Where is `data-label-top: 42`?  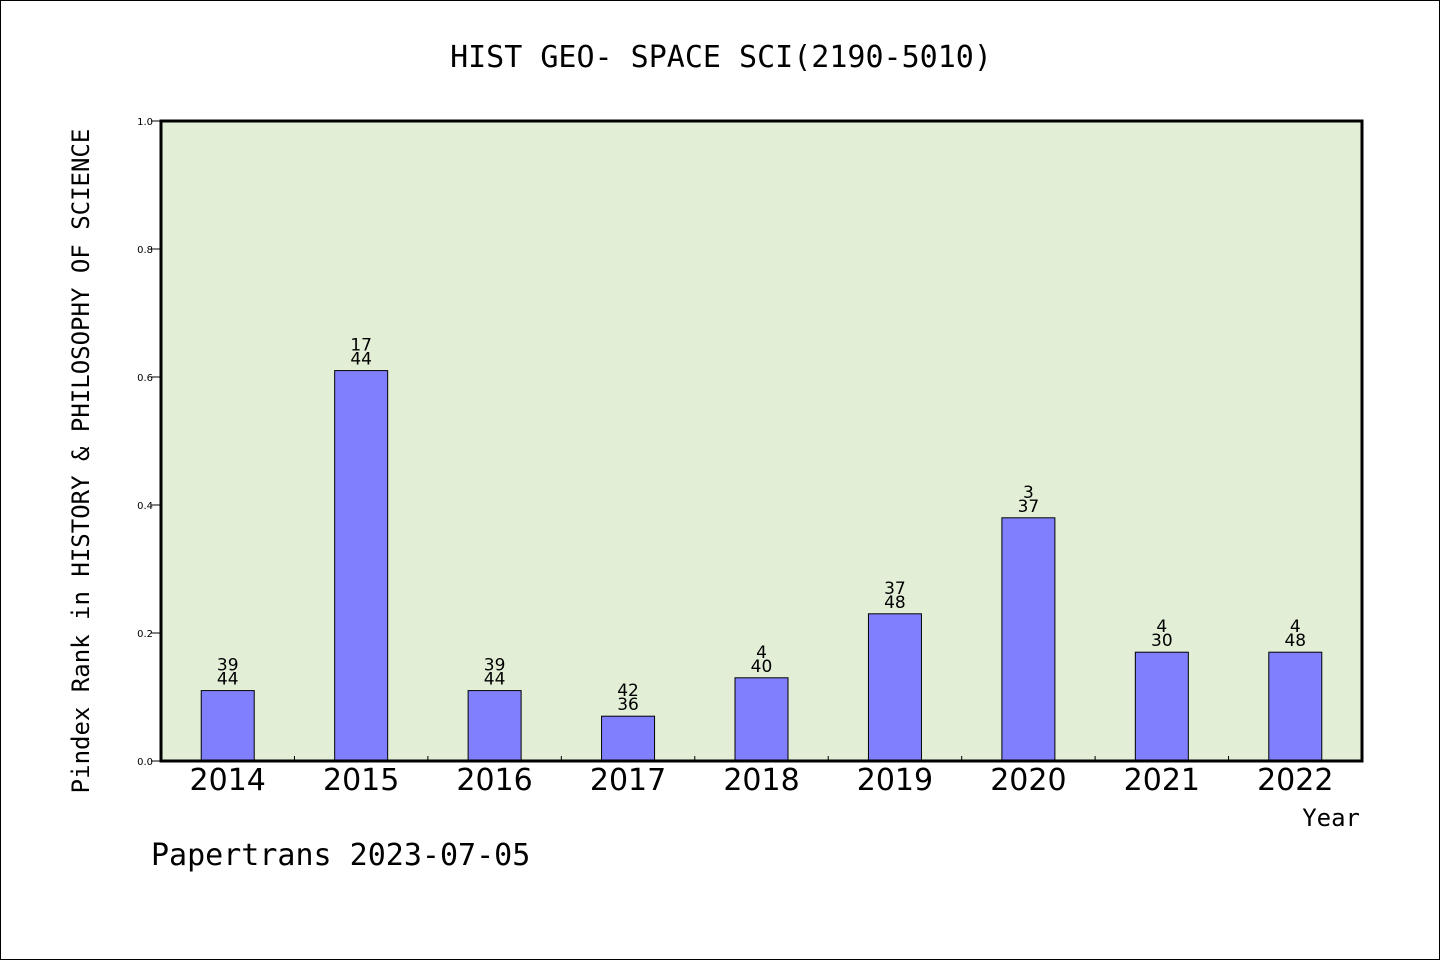 data-label-top: 42 is located at coordinates (628, 691).